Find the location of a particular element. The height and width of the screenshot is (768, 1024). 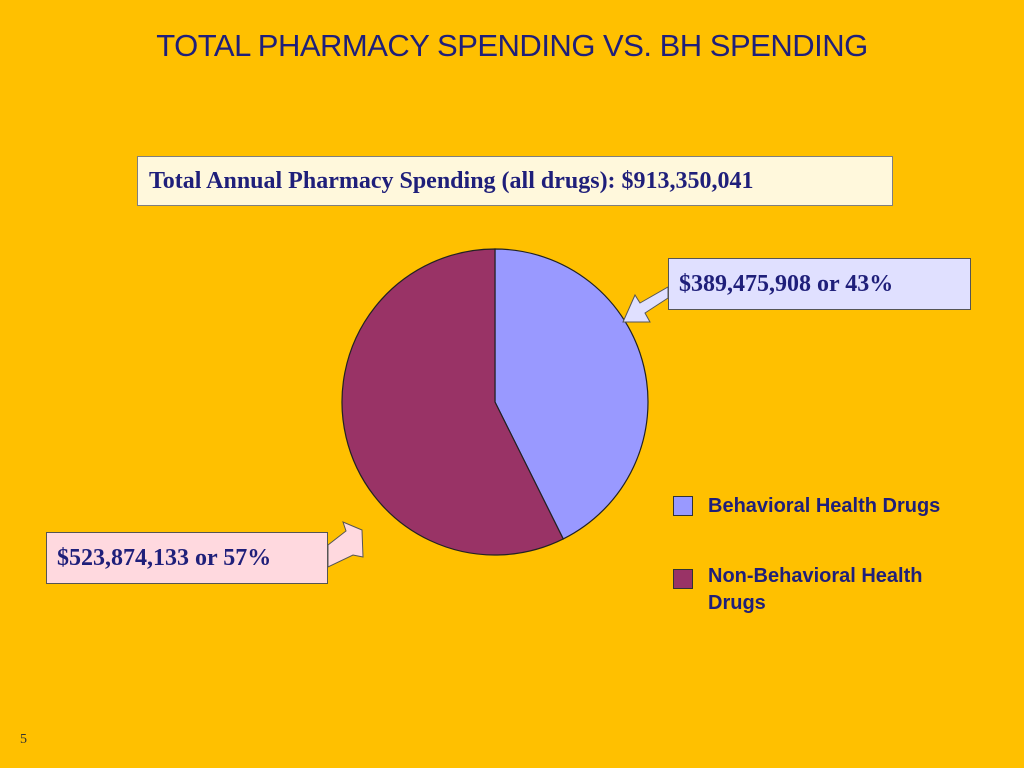

page-number: 5 is located at coordinates (23, 739).